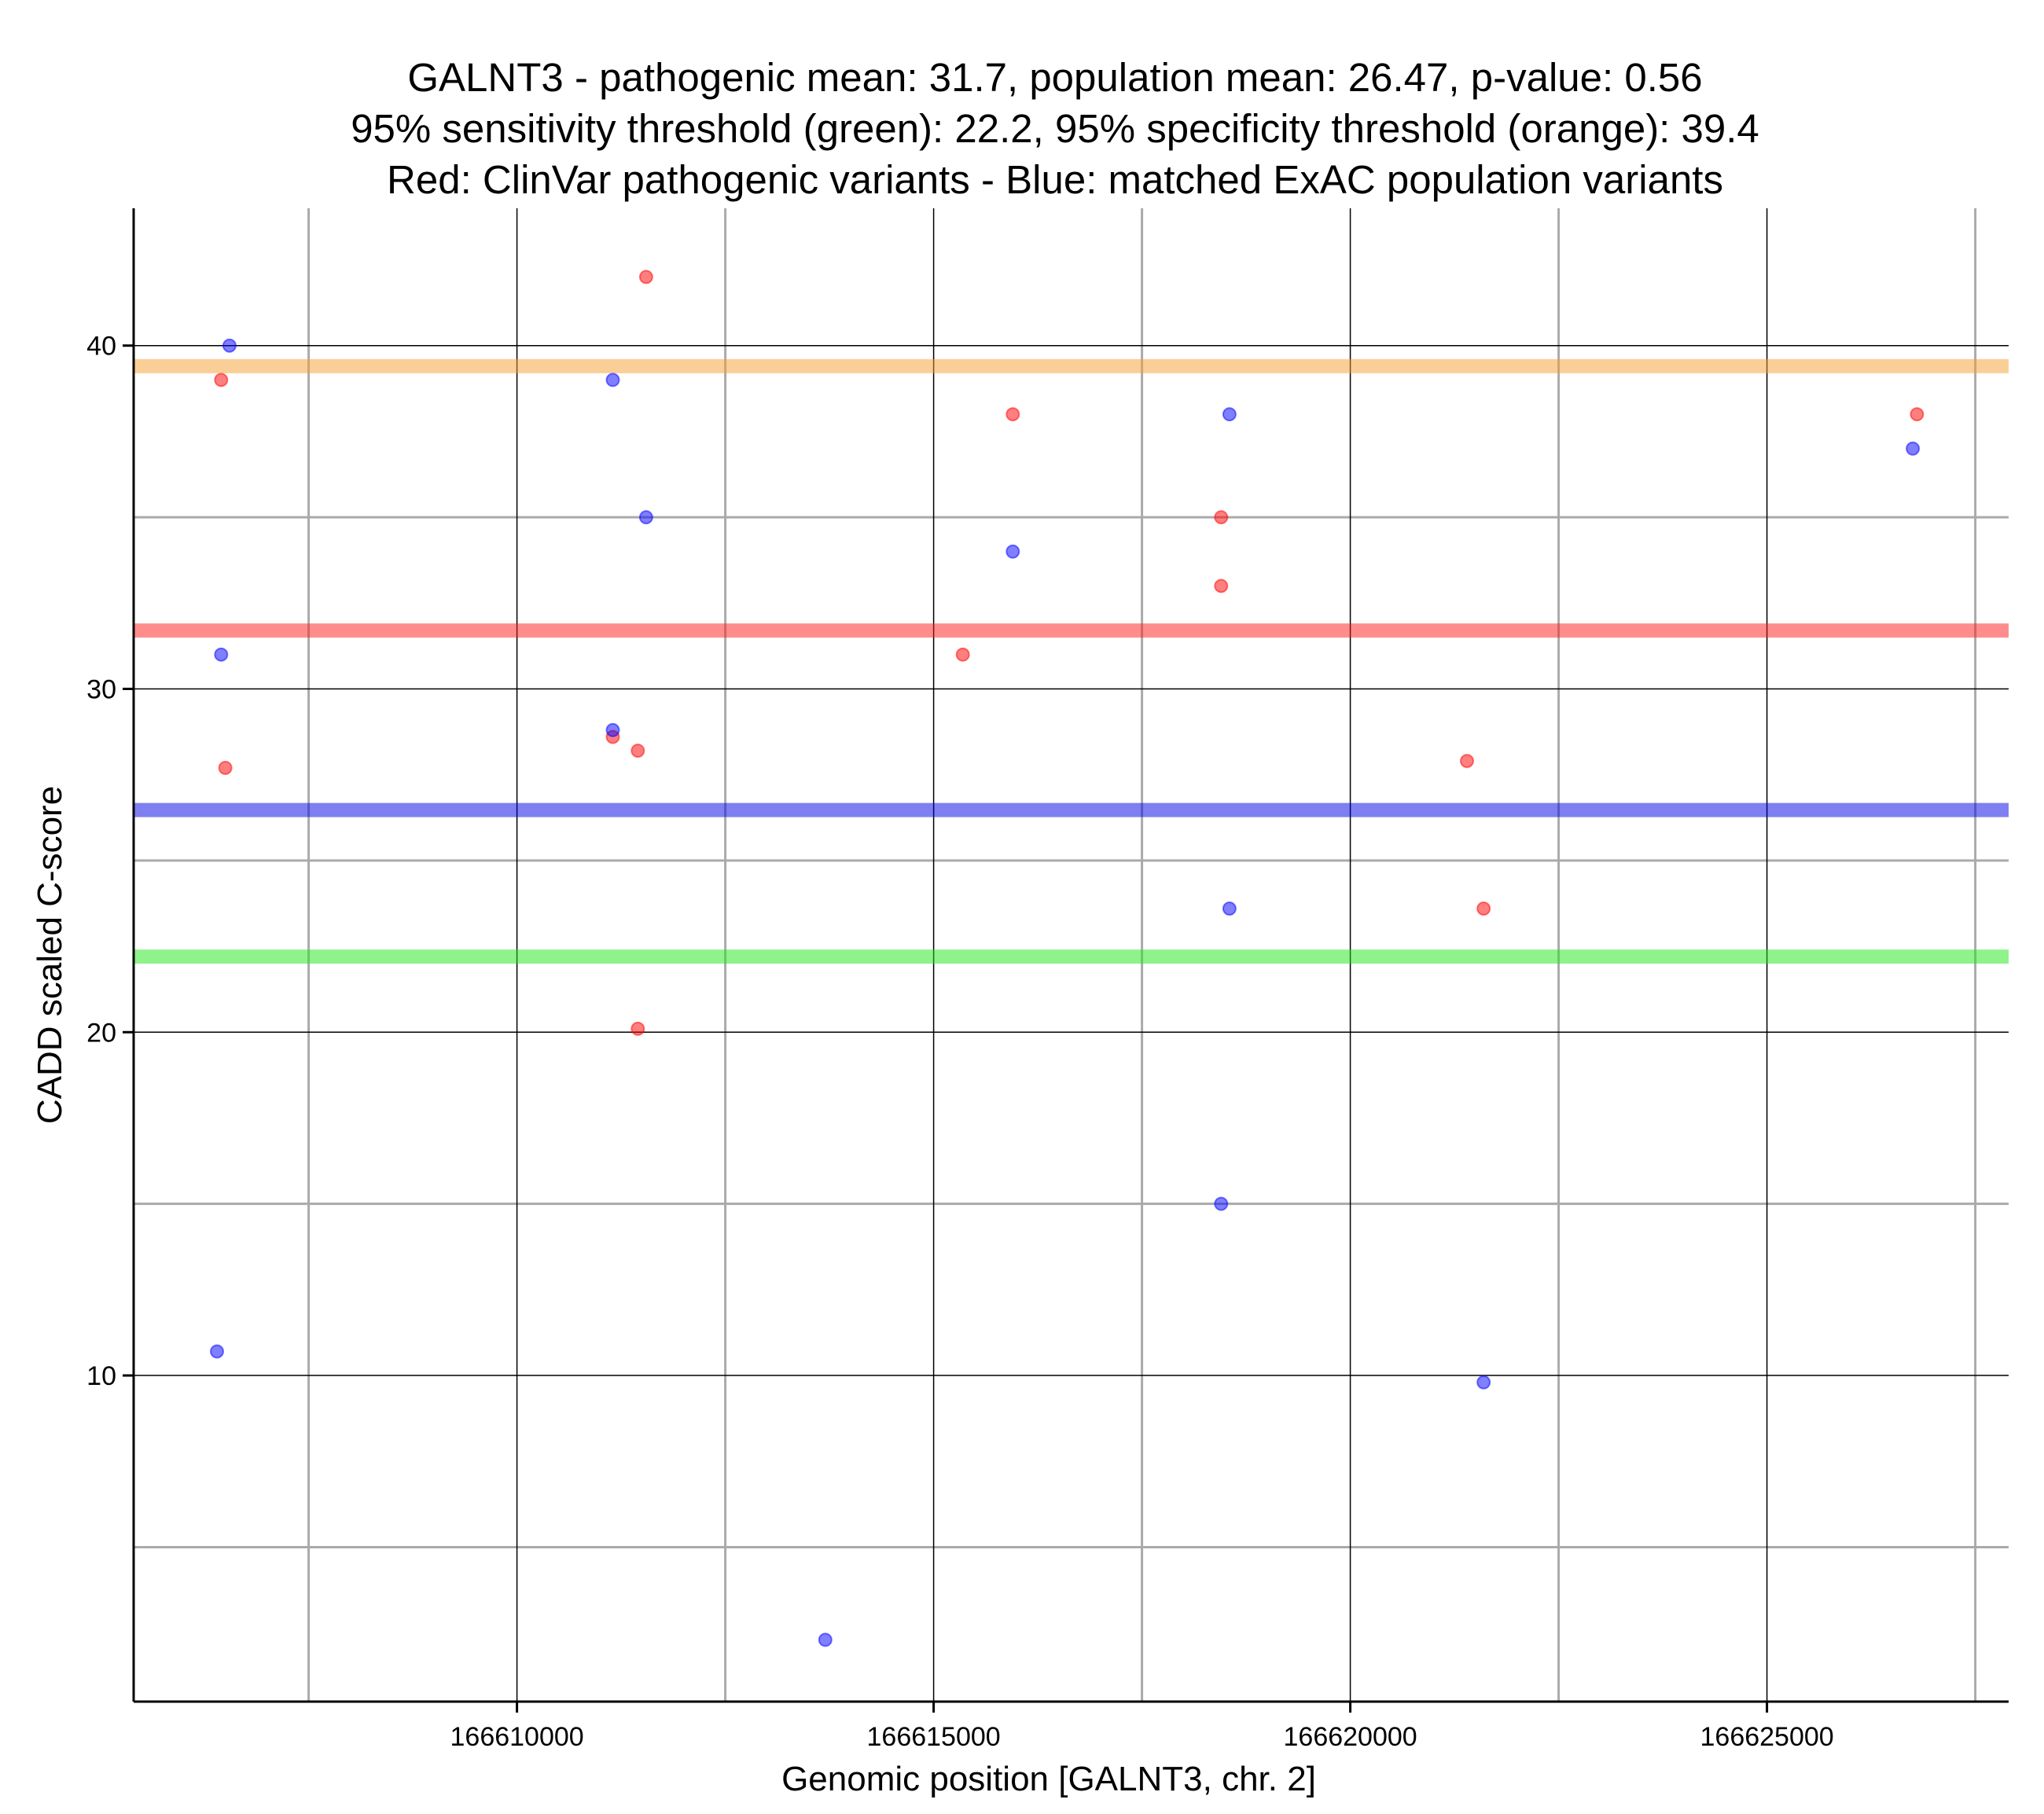 Image resolution: width=2044 pixels, height=1814 pixels. I want to click on y-tick-label: 30, so click(101, 689).